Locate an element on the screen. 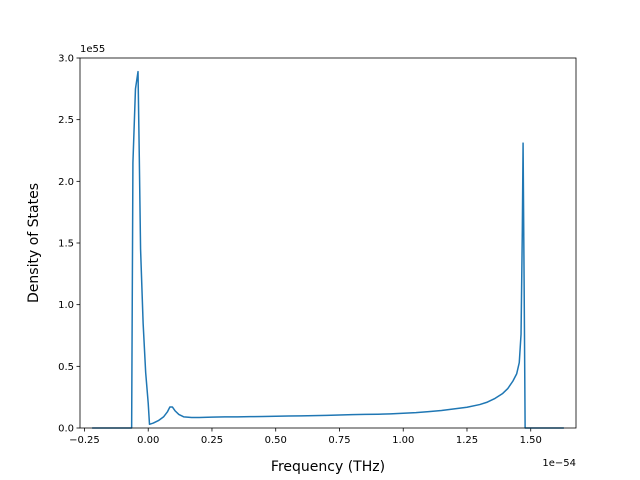 This screenshot has width=640, height=480. x-offset-label: 1e−54 is located at coordinates (559, 463).